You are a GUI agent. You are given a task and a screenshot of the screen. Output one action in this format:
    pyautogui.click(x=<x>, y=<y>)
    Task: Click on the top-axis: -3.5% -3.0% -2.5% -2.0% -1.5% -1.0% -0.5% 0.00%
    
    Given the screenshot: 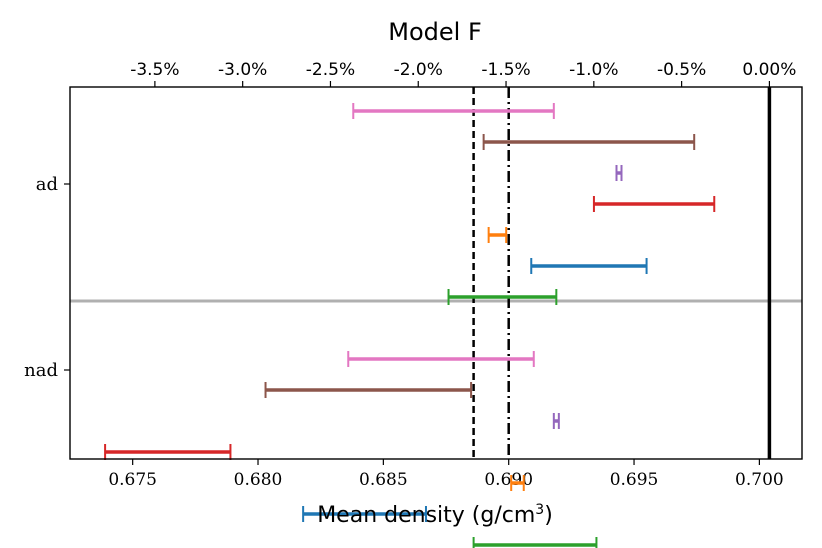 What is the action you would take?
    pyautogui.click(x=463, y=73)
    